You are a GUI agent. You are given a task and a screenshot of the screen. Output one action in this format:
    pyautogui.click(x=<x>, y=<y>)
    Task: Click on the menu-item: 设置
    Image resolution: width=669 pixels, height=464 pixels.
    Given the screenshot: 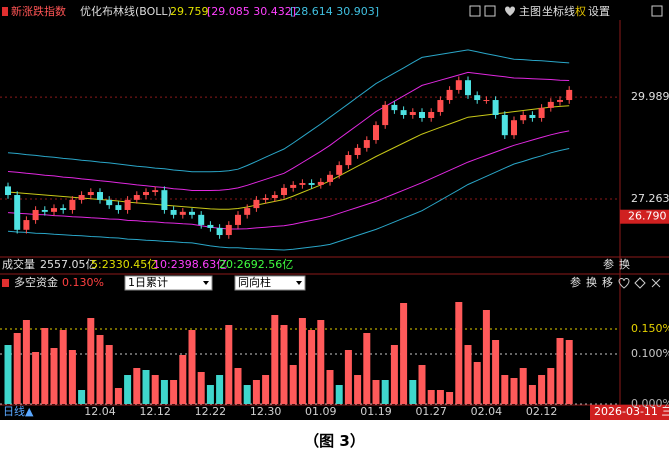 What is the action you would take?
    pyautogui.click(x=599, y=11)
    